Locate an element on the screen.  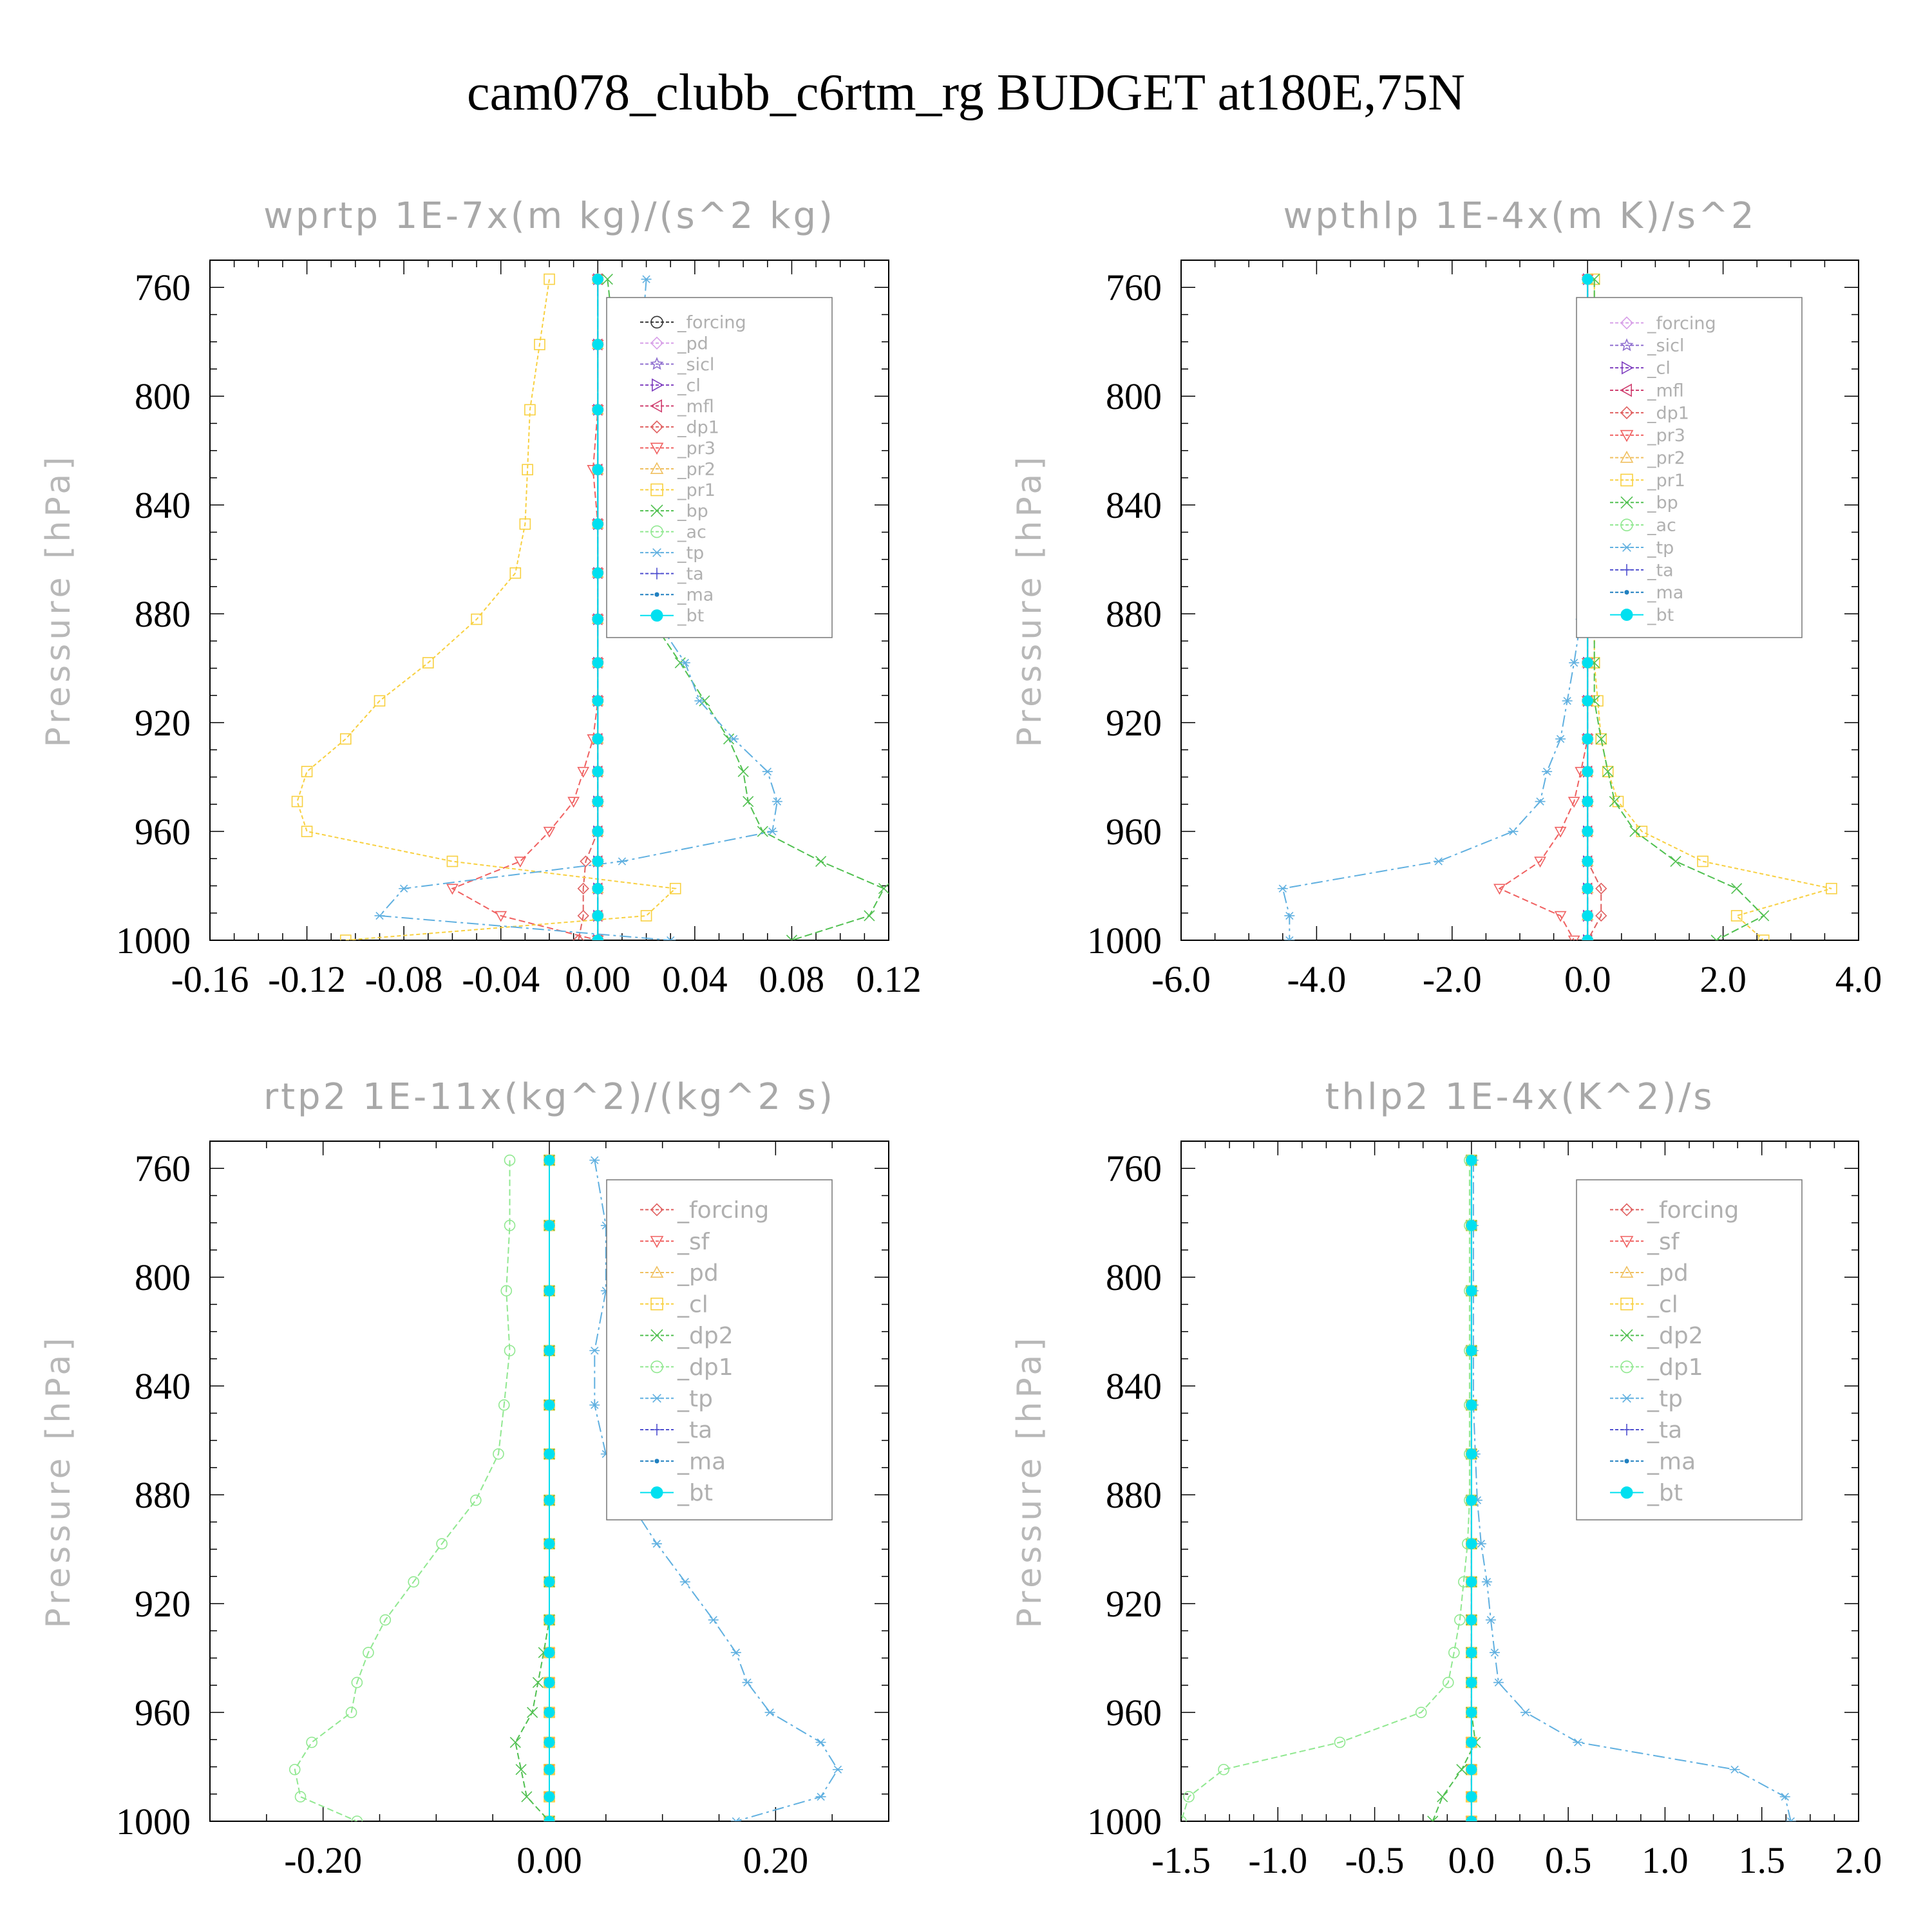
series_dp2 is located at coordinates (1454, 1488).